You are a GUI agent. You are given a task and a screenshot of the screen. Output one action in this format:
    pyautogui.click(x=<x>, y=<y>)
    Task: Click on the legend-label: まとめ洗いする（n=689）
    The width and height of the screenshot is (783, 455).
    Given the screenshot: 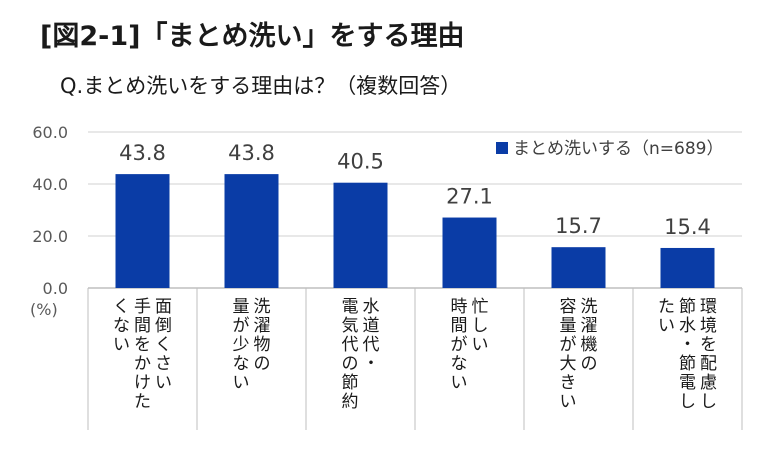 What is the action you would take?
    pyautogui.click(x=618, y=149)
    